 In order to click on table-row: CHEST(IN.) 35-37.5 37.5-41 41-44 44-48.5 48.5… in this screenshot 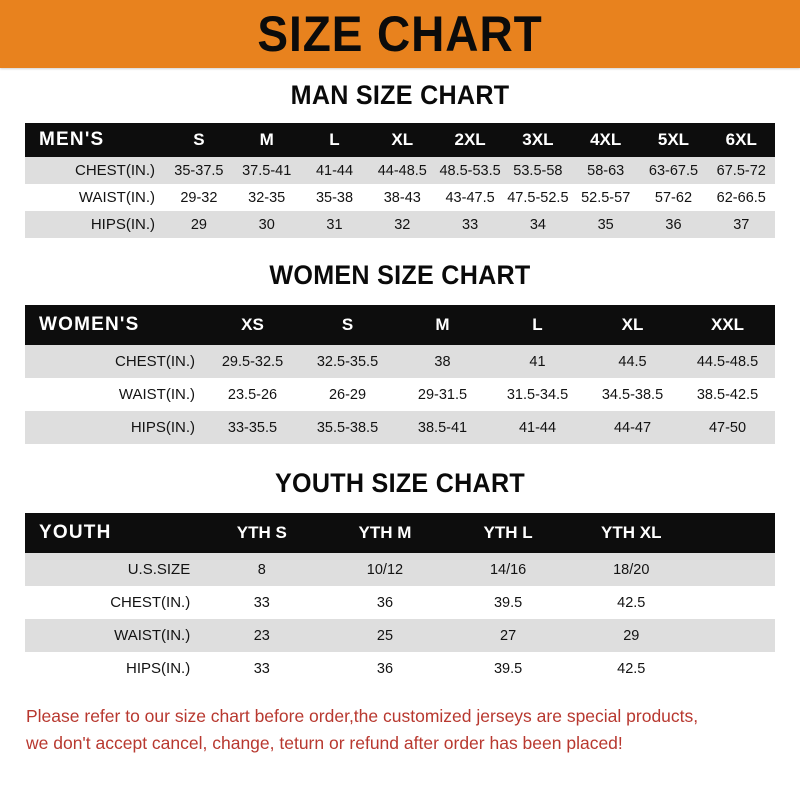, I will do `click(400, 170)`.